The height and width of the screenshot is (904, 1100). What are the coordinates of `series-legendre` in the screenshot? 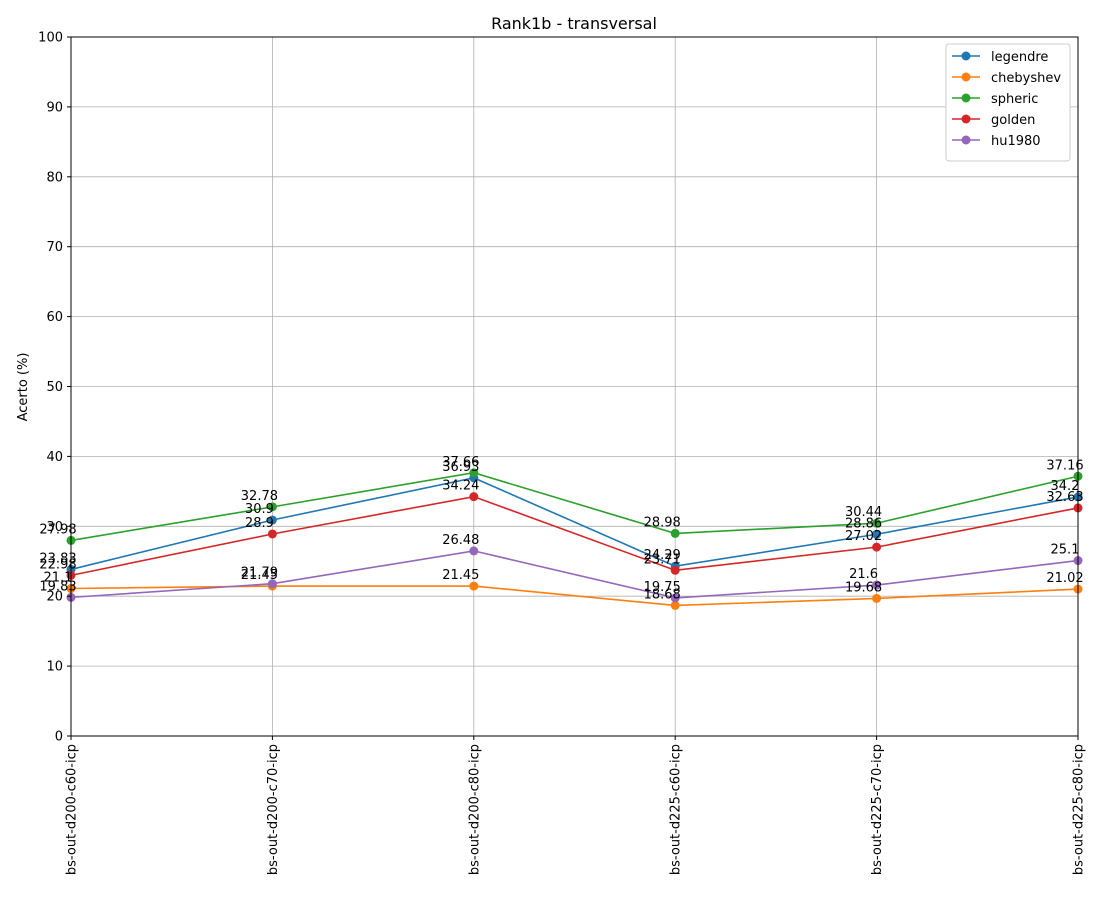 It's located at (574, 523).